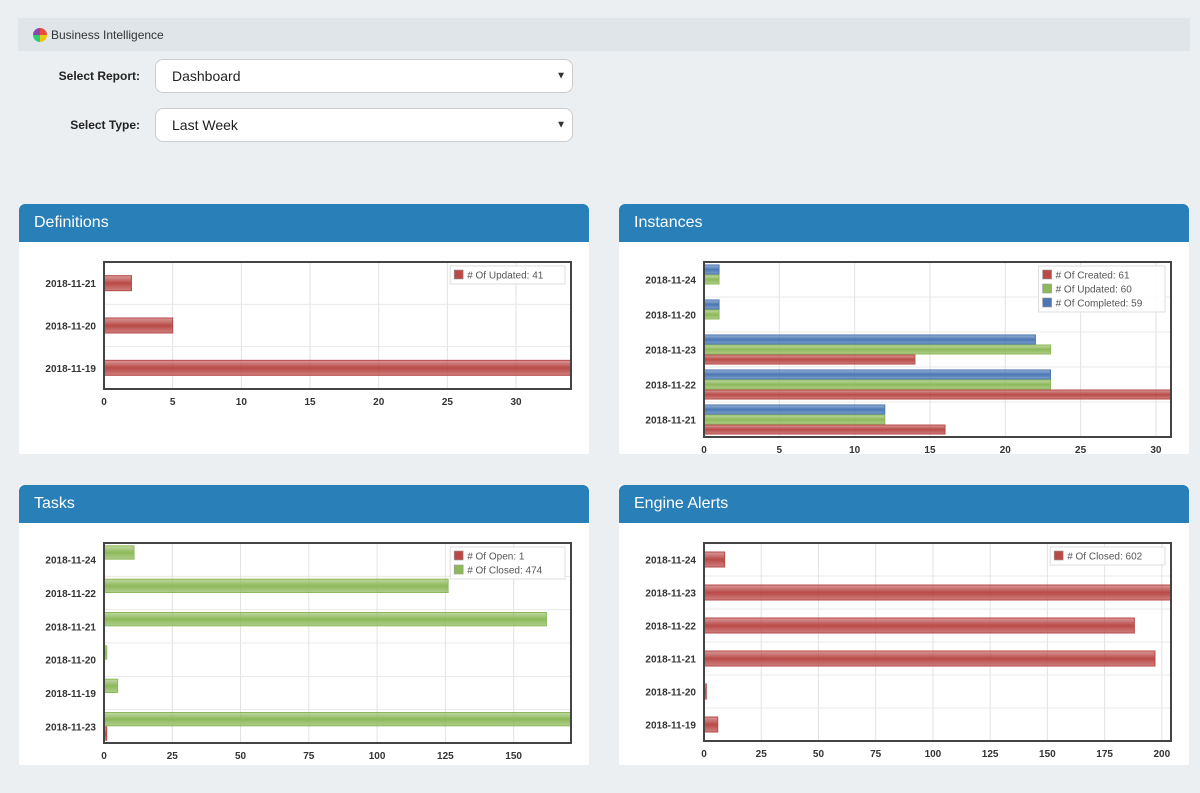  I want to click on report-filter-row: Select Report: Dashboard ▼, so click(308, 76).